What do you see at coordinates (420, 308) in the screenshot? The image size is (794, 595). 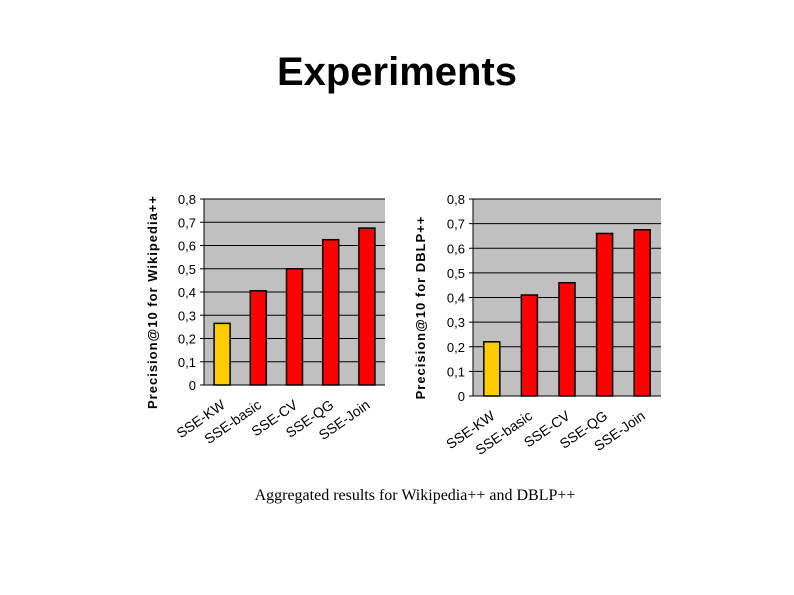 I see `y-axis-label: Precision@10 for DBLP++` at bounding box center [420, 308].